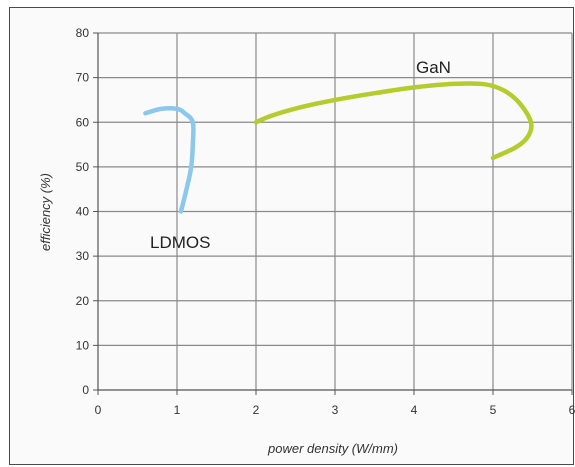 Image resolution: width=575 pixels, height=467 pixels. What do you see at coordinates (45, 212) in the screenshot?
I see `y-axis-title: efficiency (%)` at bounding box center [45, 212].